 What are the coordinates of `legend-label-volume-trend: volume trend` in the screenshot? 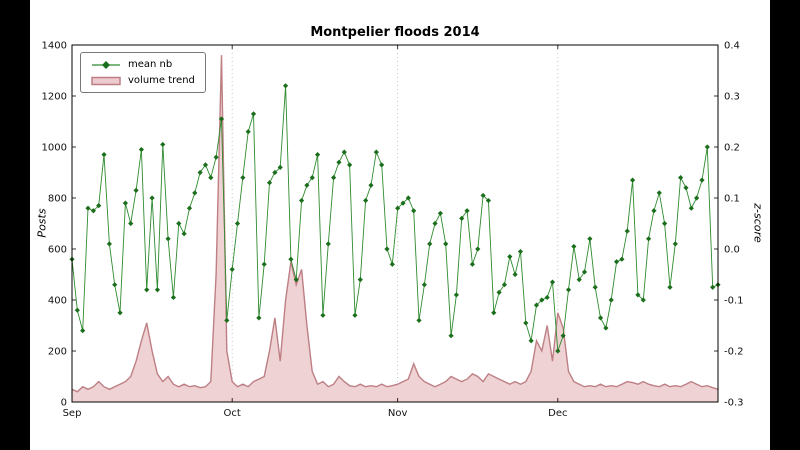 It's located at (161, 80).